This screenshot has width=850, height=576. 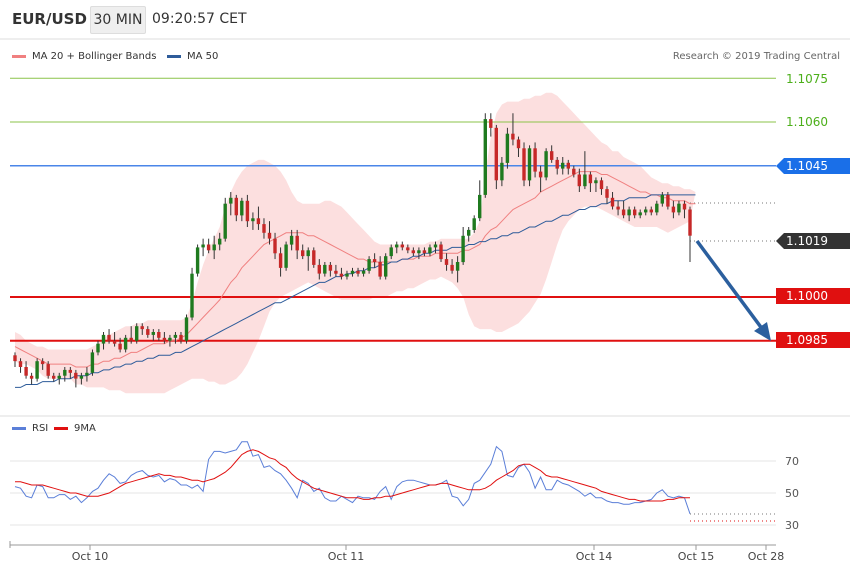 I want to click on x-label-oct14: Oct 14, so click(x=594, y=556).